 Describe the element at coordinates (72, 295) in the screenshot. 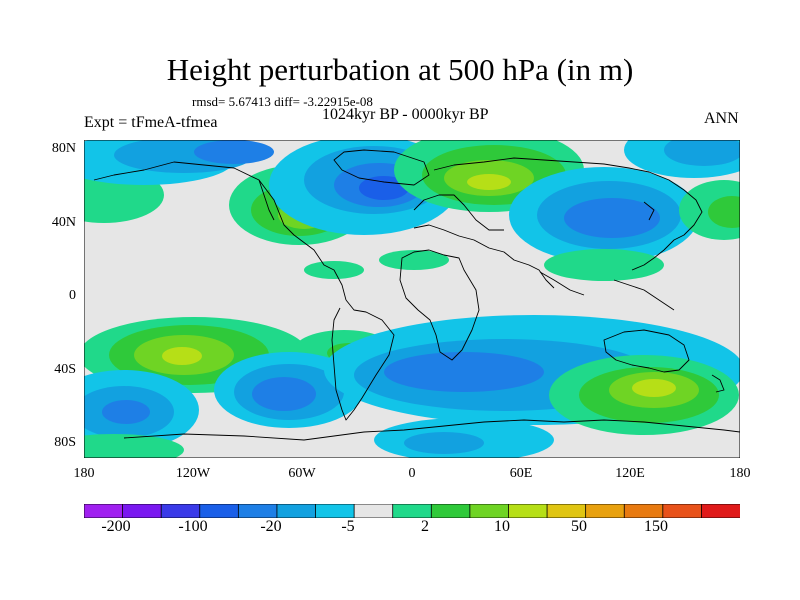

I see `lat-label-0: 0` at that location.